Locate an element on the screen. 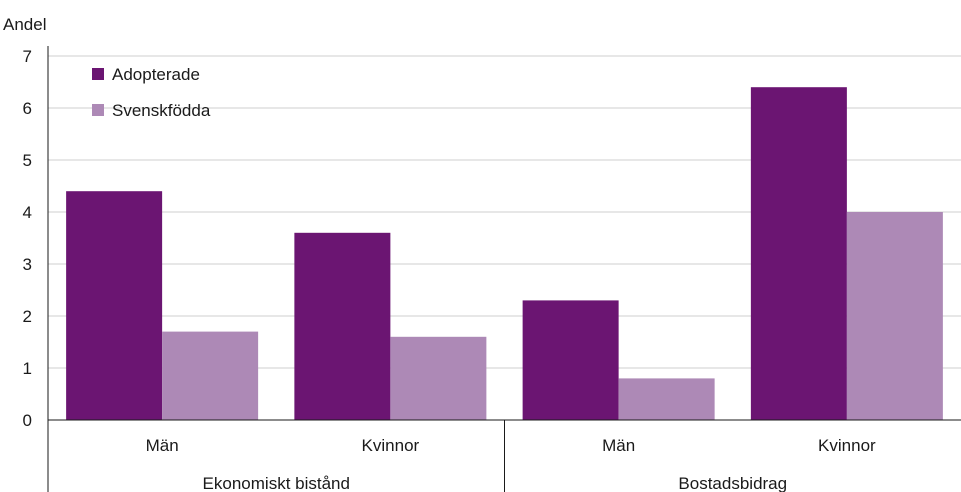  y-tick-labels: 0 1 2 3 4 5 6 7 is located at coordinates (27, 238).